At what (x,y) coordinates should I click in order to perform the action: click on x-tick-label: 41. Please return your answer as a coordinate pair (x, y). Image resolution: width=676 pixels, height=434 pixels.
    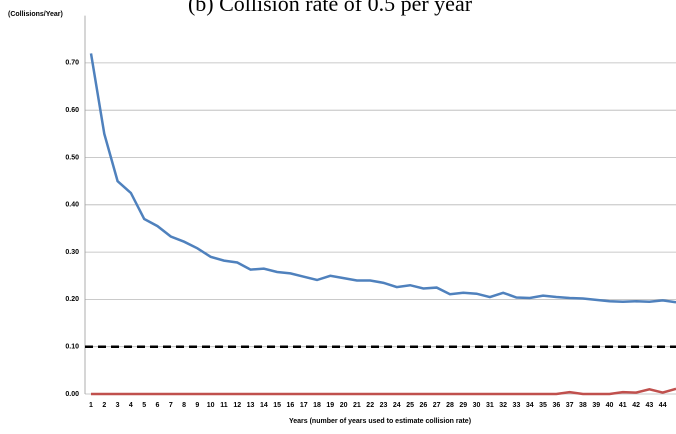
    Looking at the image, I should click on (623, 405).